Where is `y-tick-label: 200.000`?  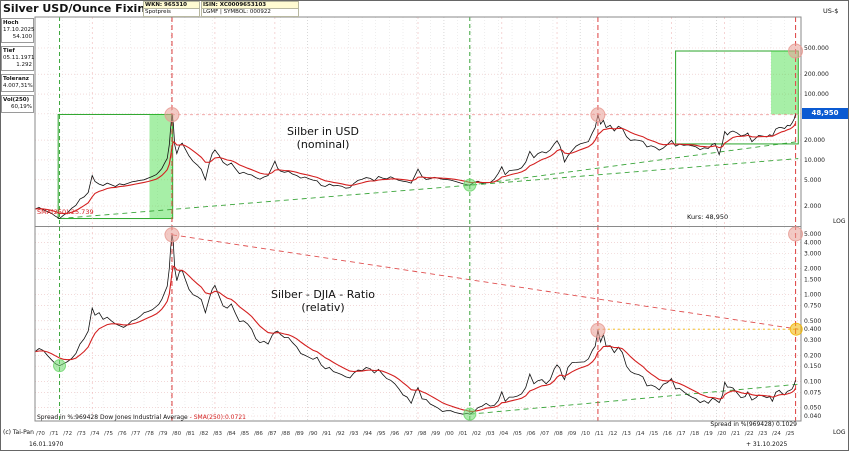 y-tick-label: 200.000 is located at coordinates (816, 74).